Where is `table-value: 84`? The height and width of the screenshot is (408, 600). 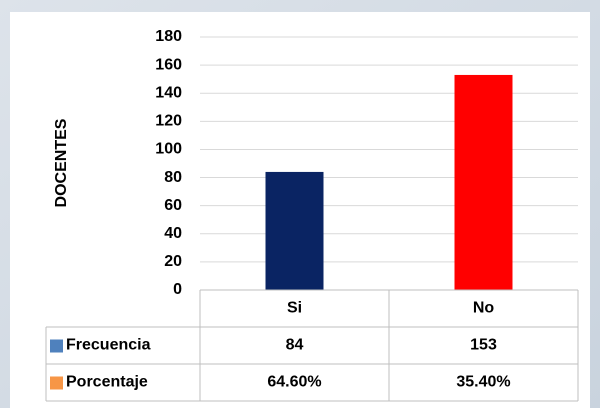 table-value: 84 is located at coordinates (295, 345).